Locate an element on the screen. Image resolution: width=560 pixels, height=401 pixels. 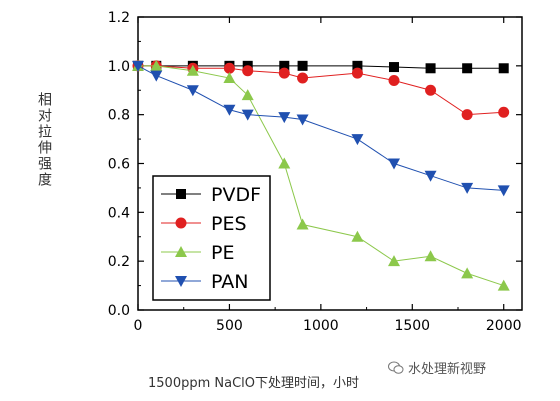
y-tick-label: 1.0 is located at coordinates (119, 67).